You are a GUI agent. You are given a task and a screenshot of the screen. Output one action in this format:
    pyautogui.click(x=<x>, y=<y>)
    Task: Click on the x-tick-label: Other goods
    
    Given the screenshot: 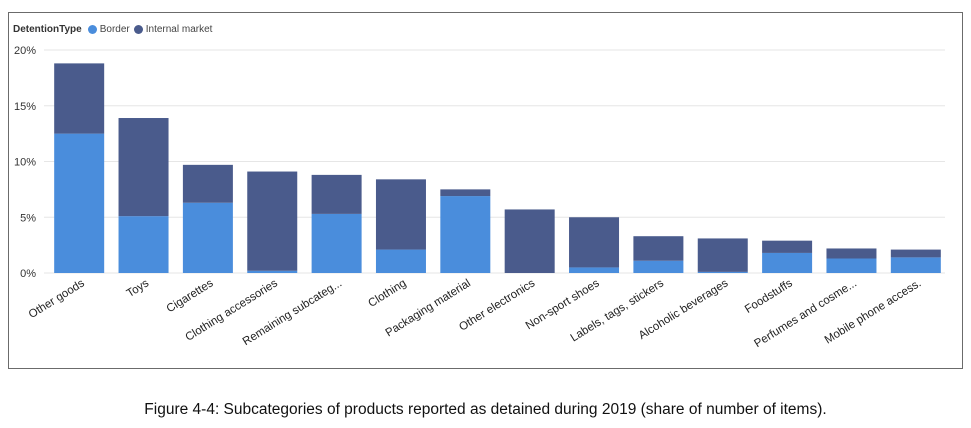 What is the action you would take?
    pyautogui.click(x=57, y=299)
    